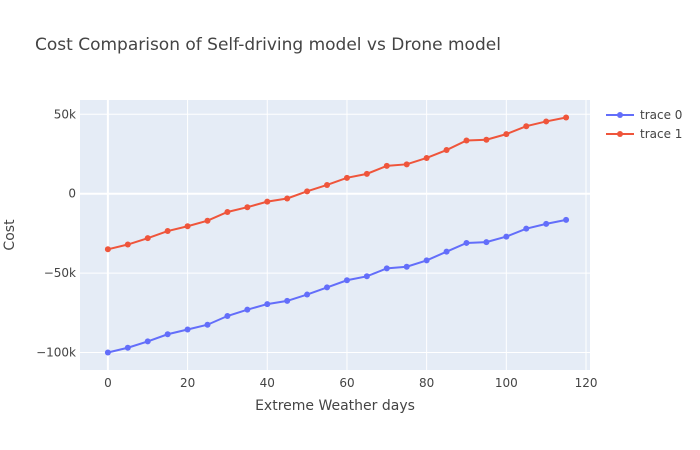 Image resolution: width=700 pixels, height=450 pixels. I want to click on x-tick-label: 100, so click(506, 383).